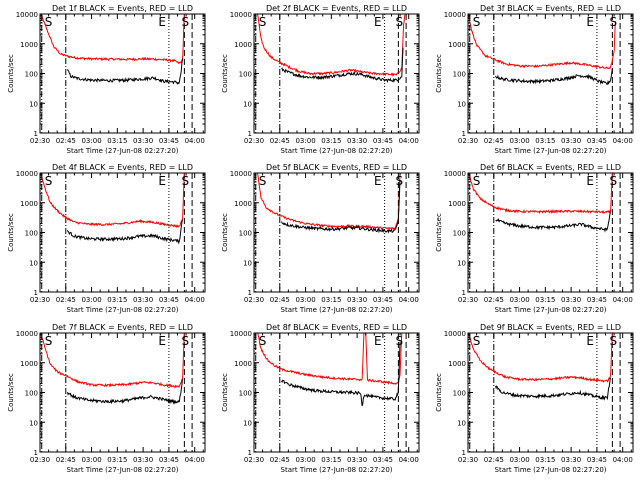 The image size is (640, 484). I want to click on panel-title: Det 3f BLACK = Events, RED = LLD, so click(550, 8).